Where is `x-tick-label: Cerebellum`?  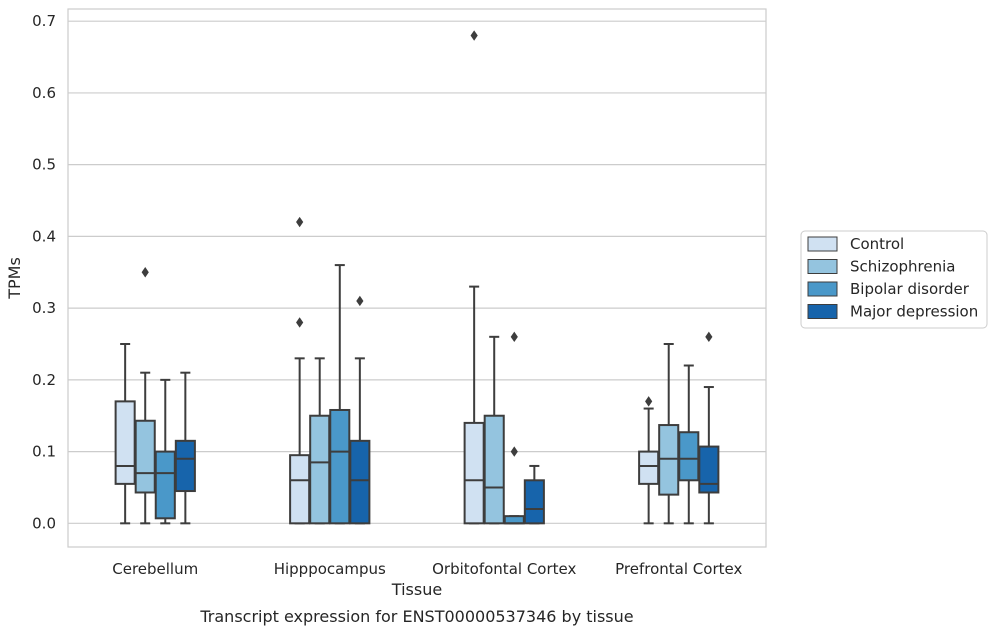 x-tick-label: Cerebellum is located at coordinates (155, 569).